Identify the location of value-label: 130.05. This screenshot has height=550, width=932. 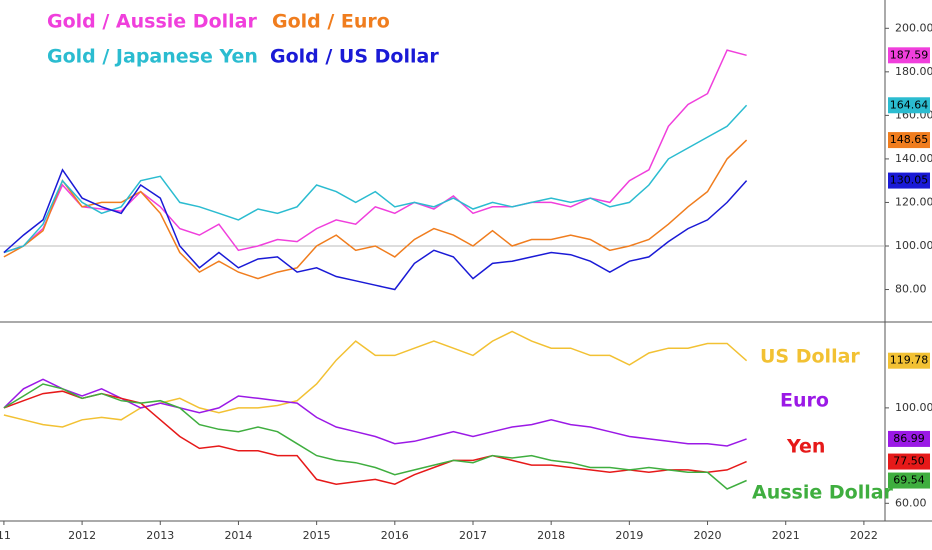
(909, 180).